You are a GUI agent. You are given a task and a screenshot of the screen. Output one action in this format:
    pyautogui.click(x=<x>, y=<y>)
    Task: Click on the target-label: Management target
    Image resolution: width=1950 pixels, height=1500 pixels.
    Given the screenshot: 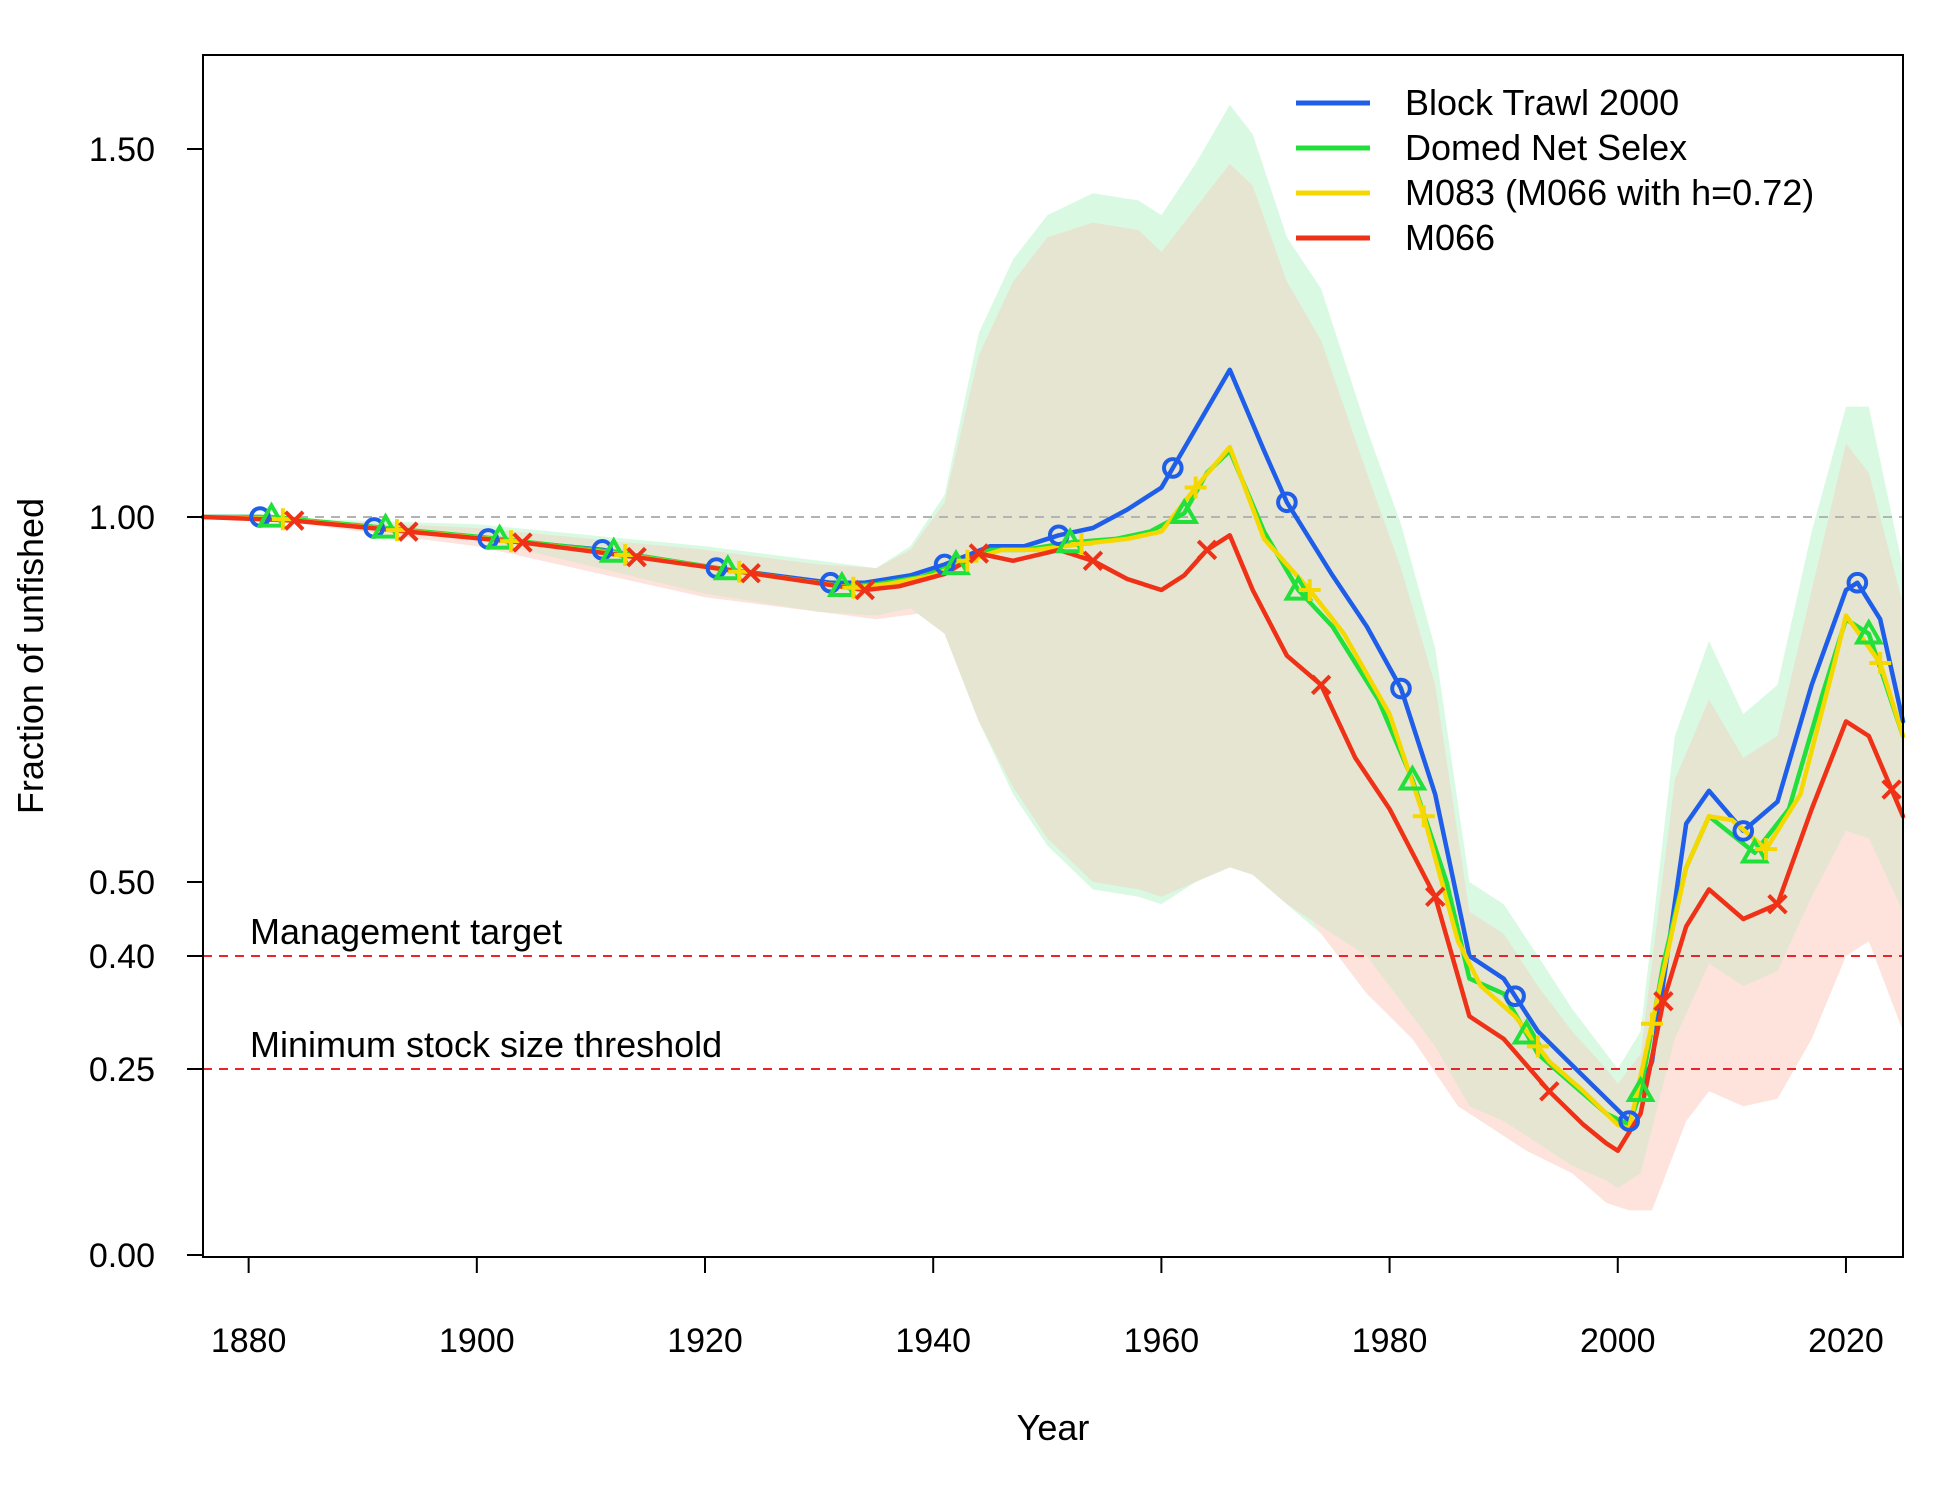 What is the action you would take?
    pyautogui.click(x=406, y=931)
    